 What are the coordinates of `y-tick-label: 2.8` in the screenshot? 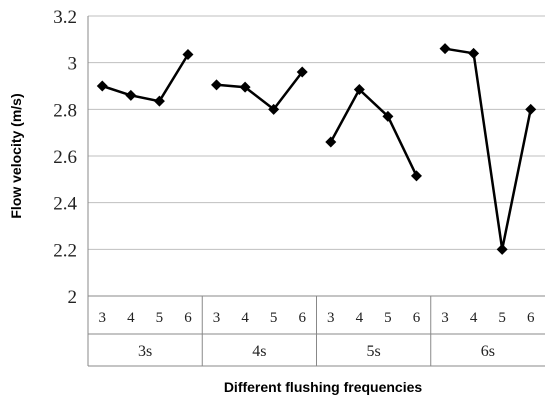 It's located at (65, 110).